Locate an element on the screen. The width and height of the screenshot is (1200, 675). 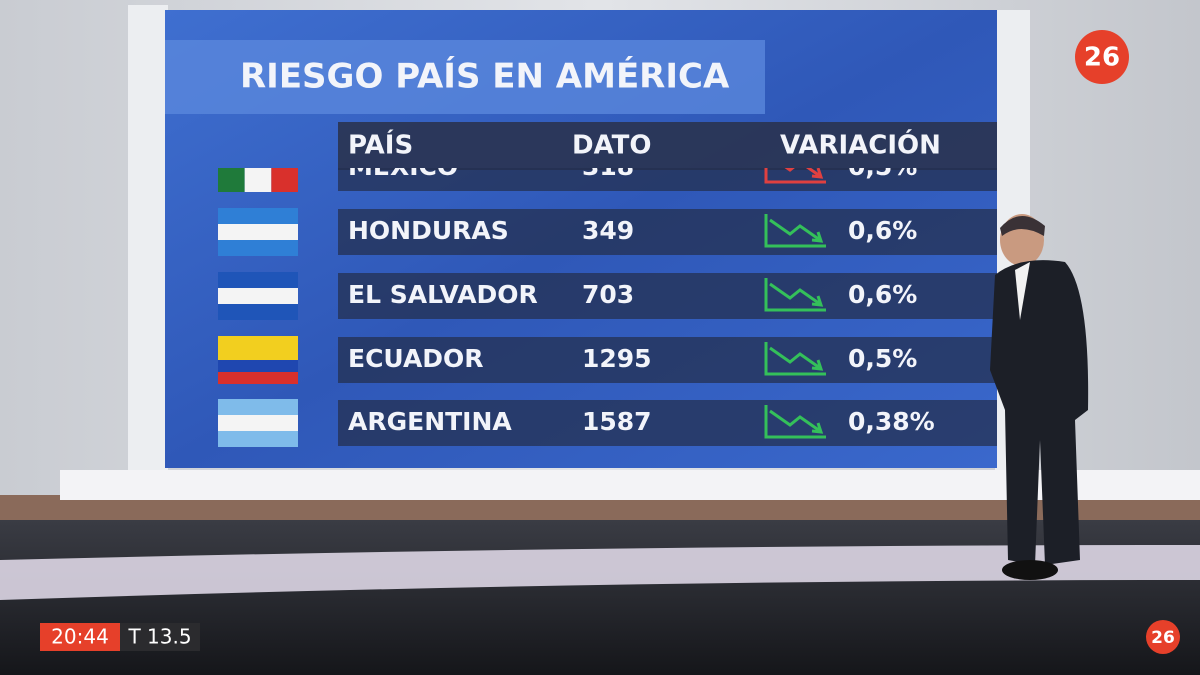
header-bar is located at coordinates (667, 146).